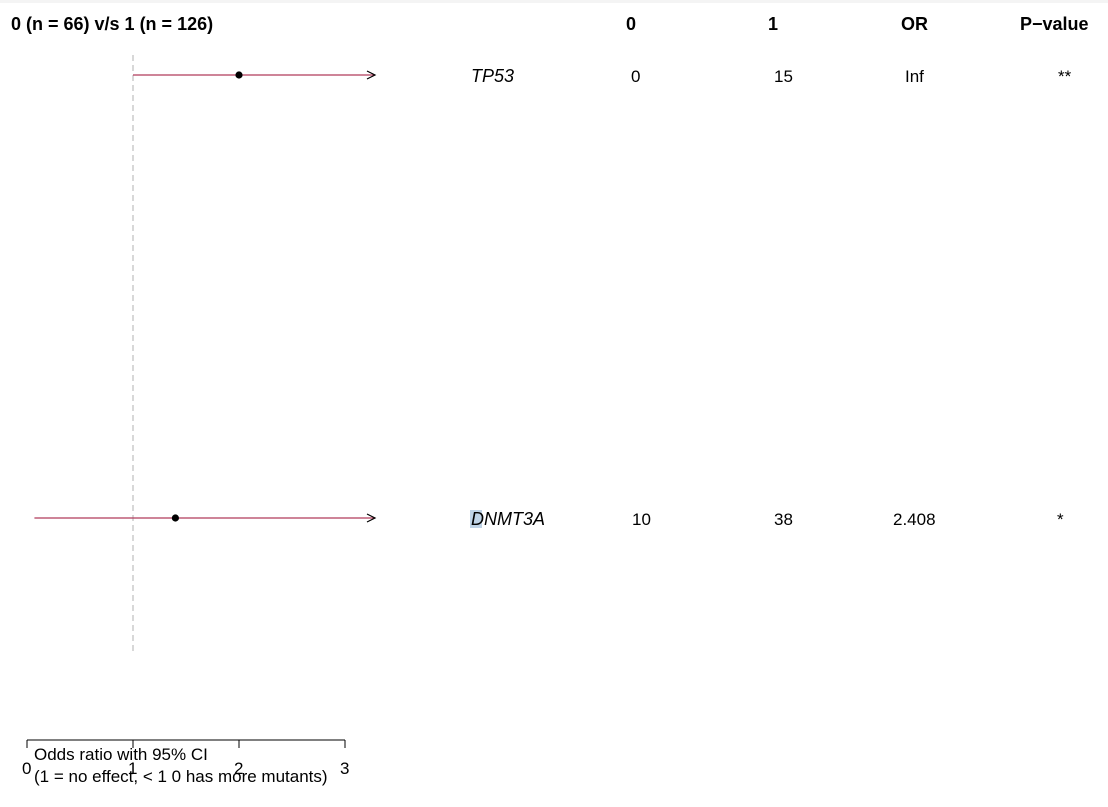  Describe the element at coordinates (132, 768) in the screenshot. I see `x-tick-label: 1` at that location.